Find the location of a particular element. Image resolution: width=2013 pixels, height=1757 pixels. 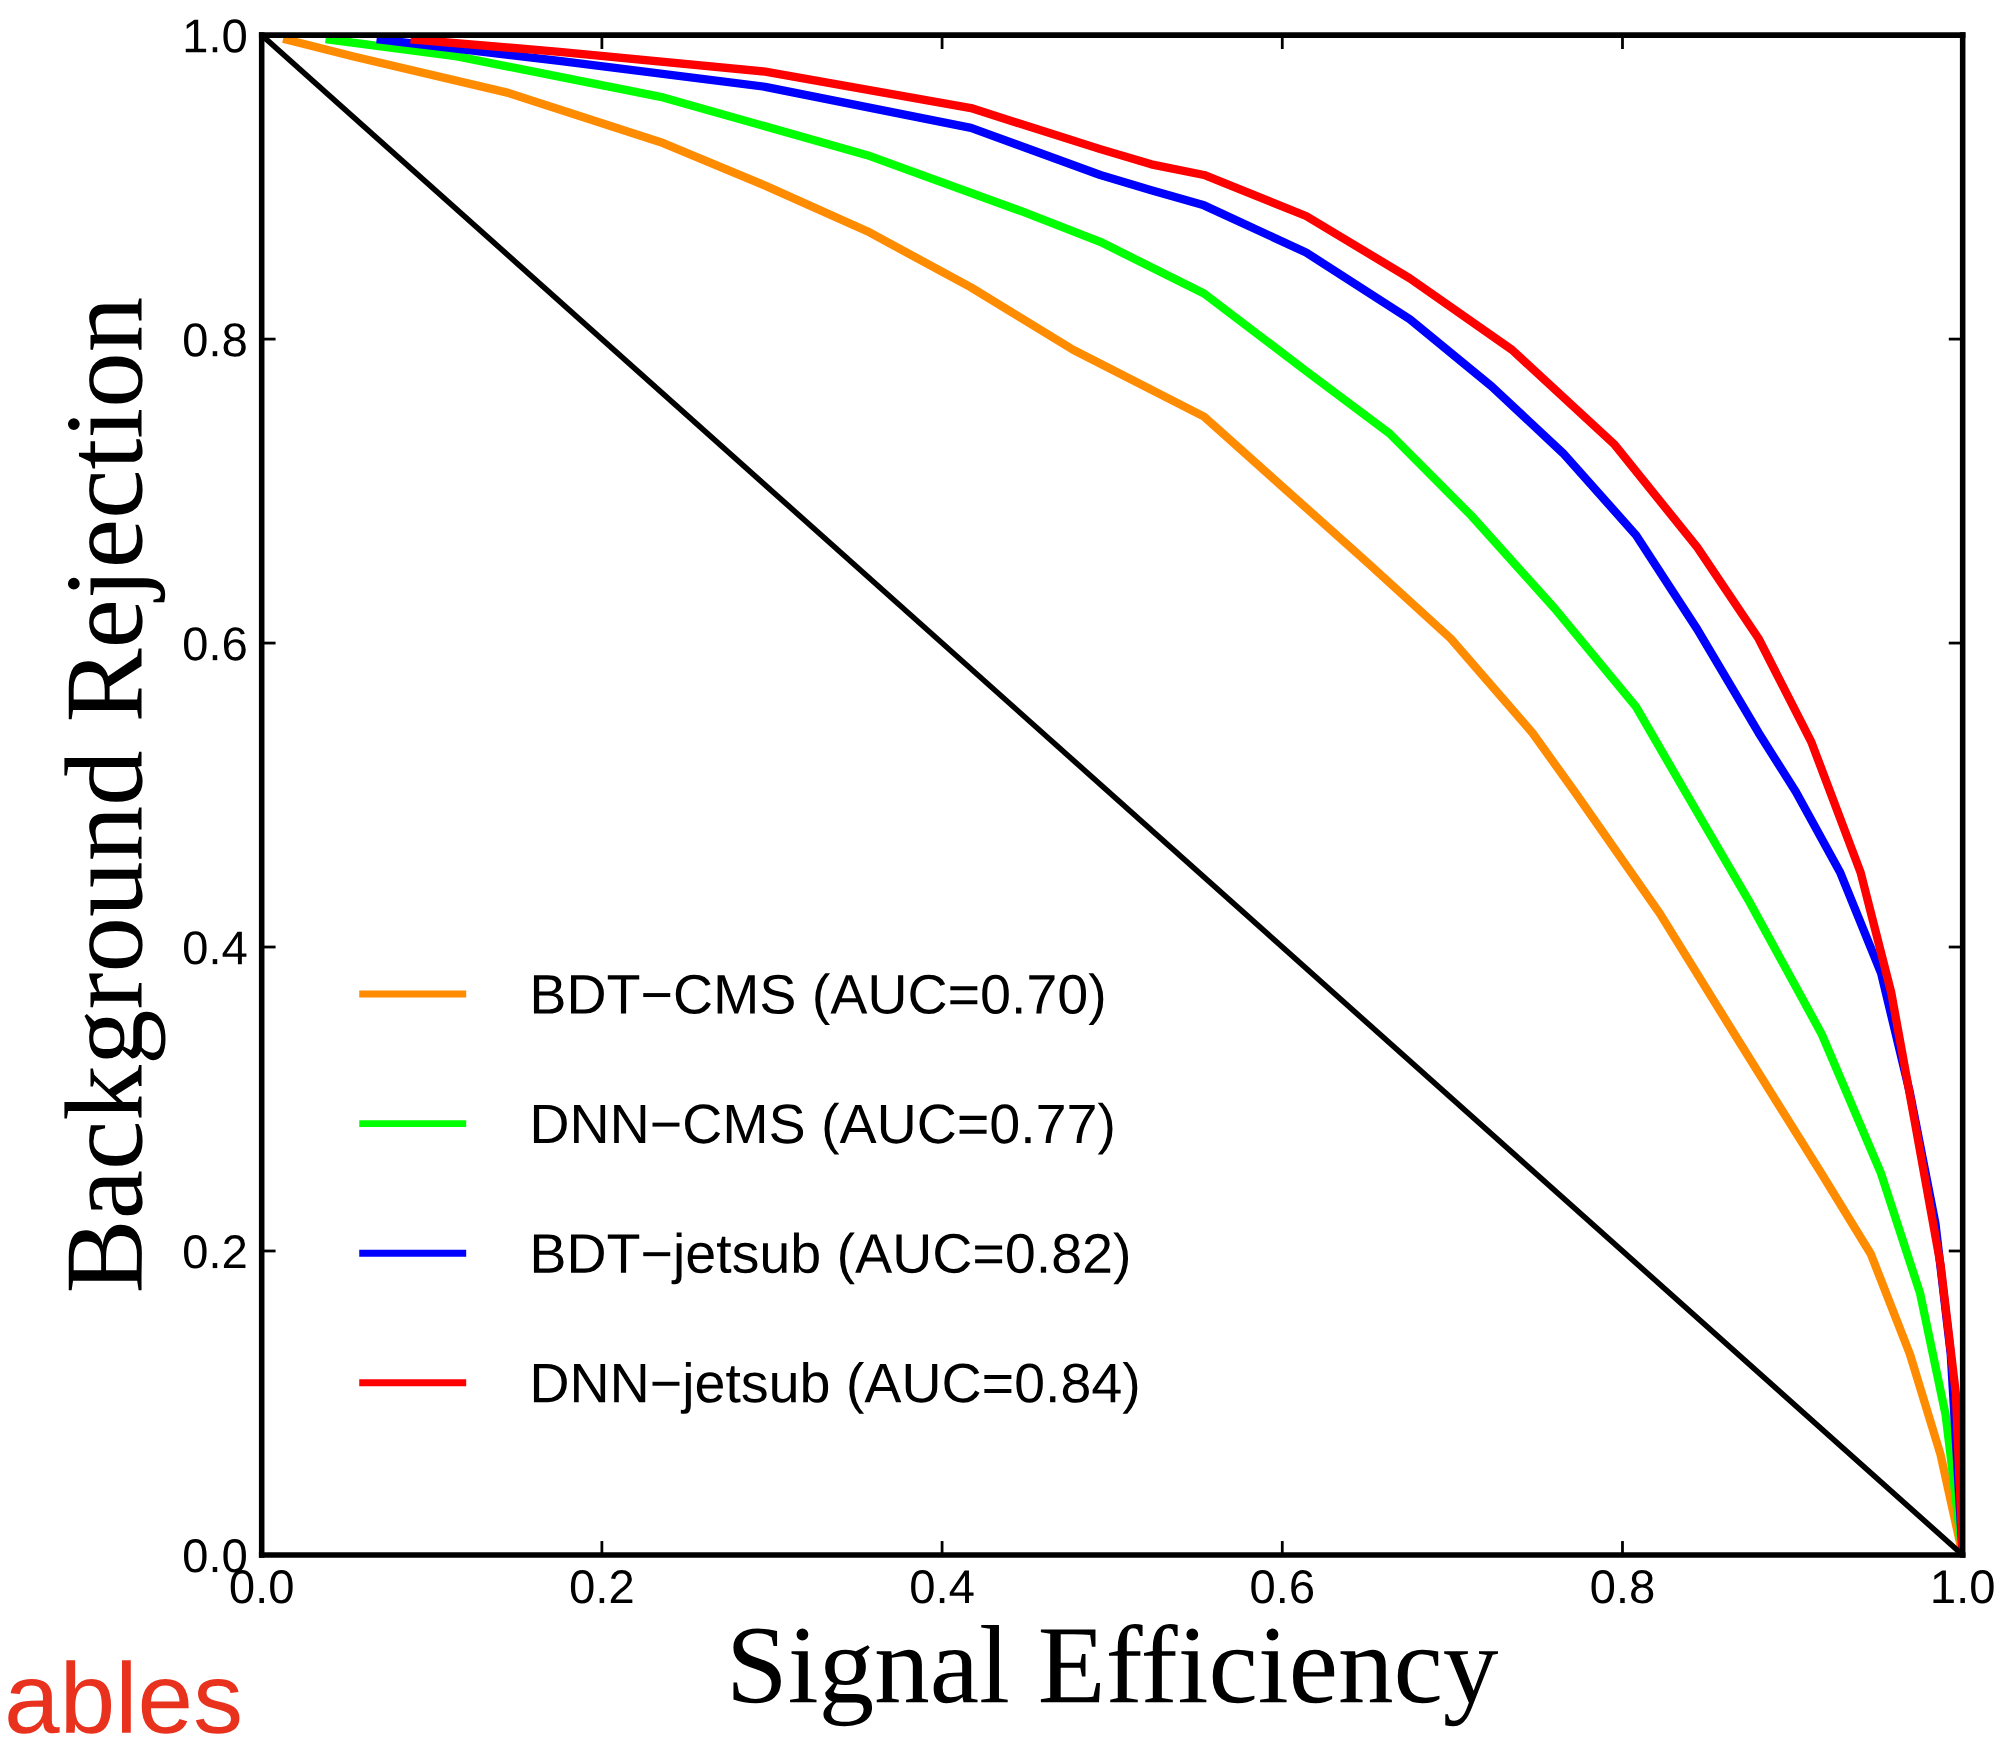

text: ables is located at coordinates (124, 1697).